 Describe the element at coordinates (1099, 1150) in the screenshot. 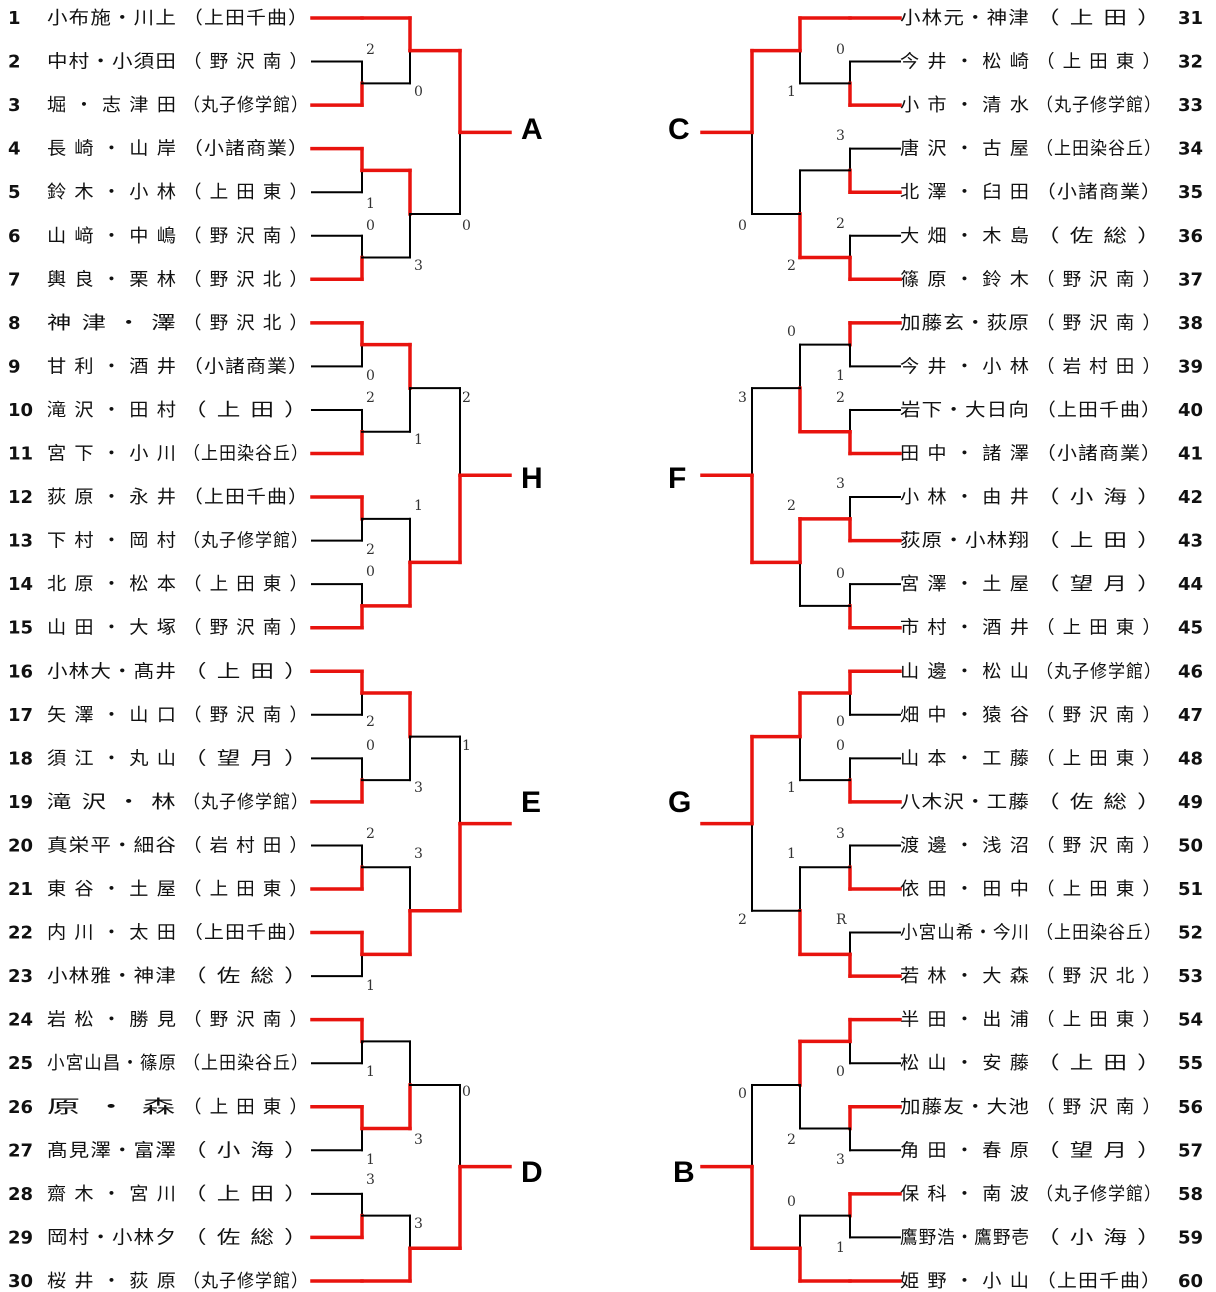

I see `entry-school: （ 望 月 ）` at that location.